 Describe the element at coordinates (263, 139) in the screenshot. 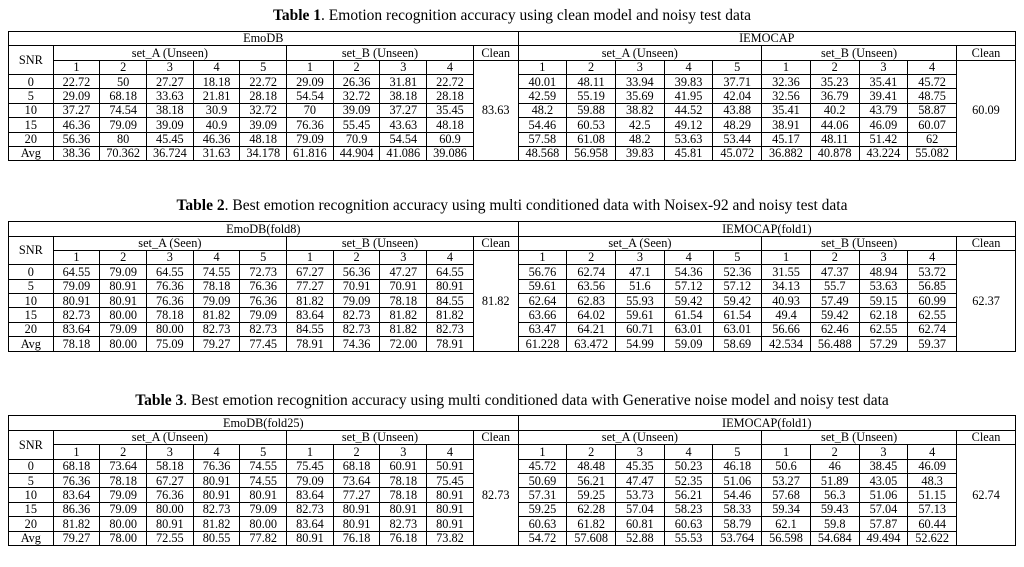

I see `data-cell: 48.18` at that location.